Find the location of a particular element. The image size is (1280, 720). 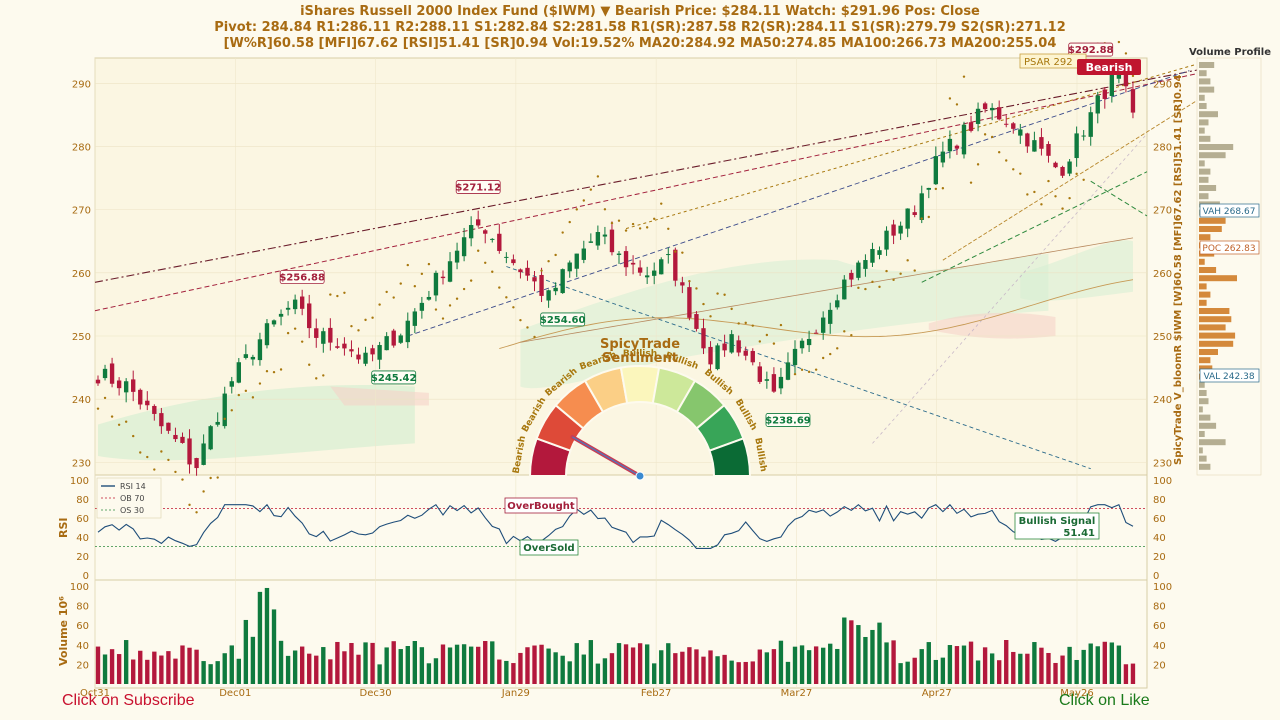

price-tick-label-right: 270 is located at coordinates (1162, 211).